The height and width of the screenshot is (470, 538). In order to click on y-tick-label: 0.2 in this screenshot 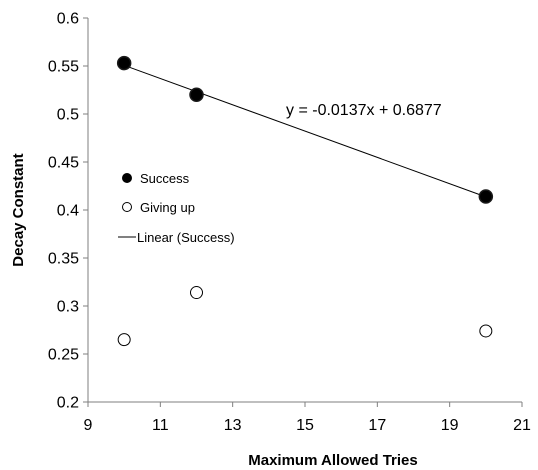, I will do `click(68, 403)`.